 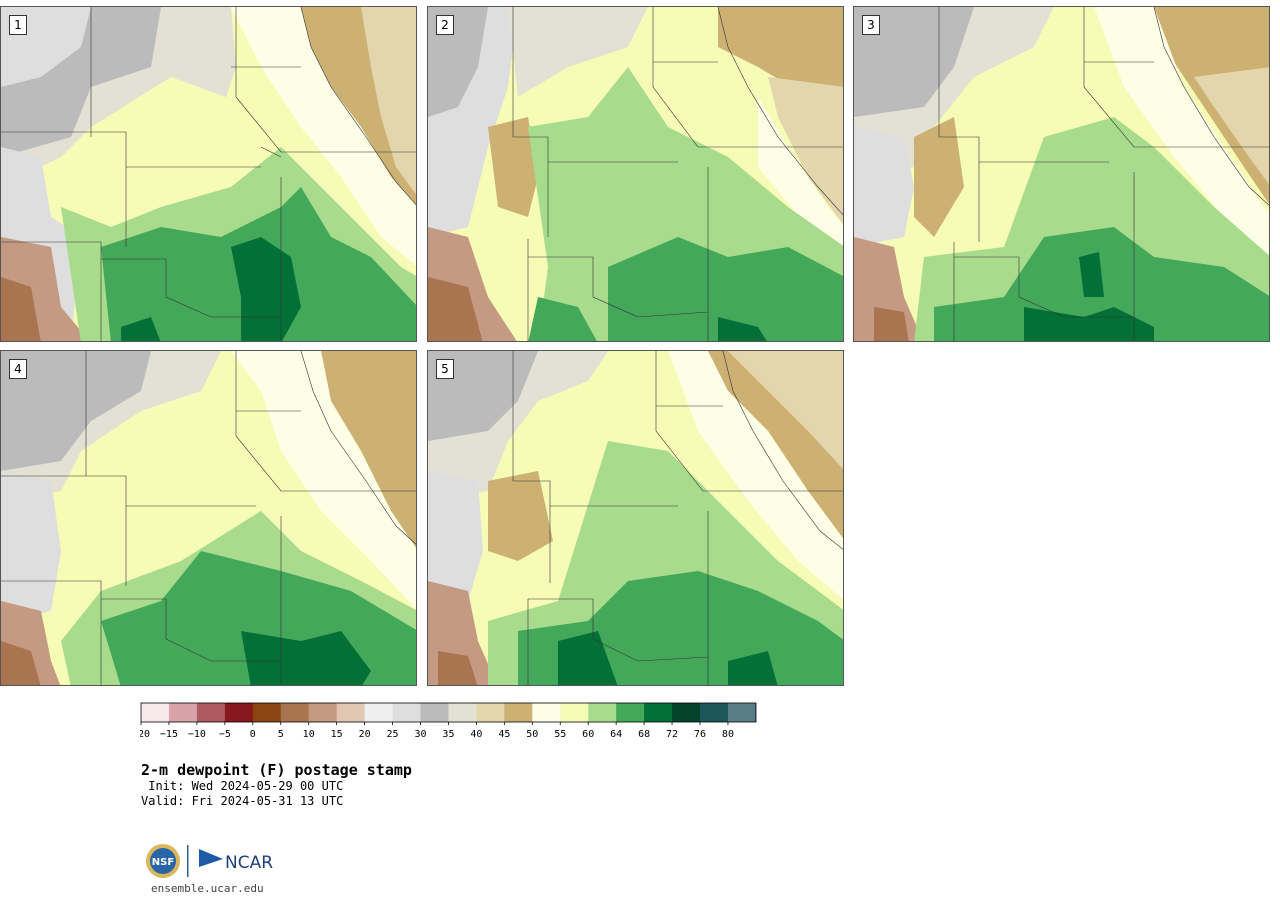 I want to click on colorbar-tick-label: 64, so click(x=616, y=734).